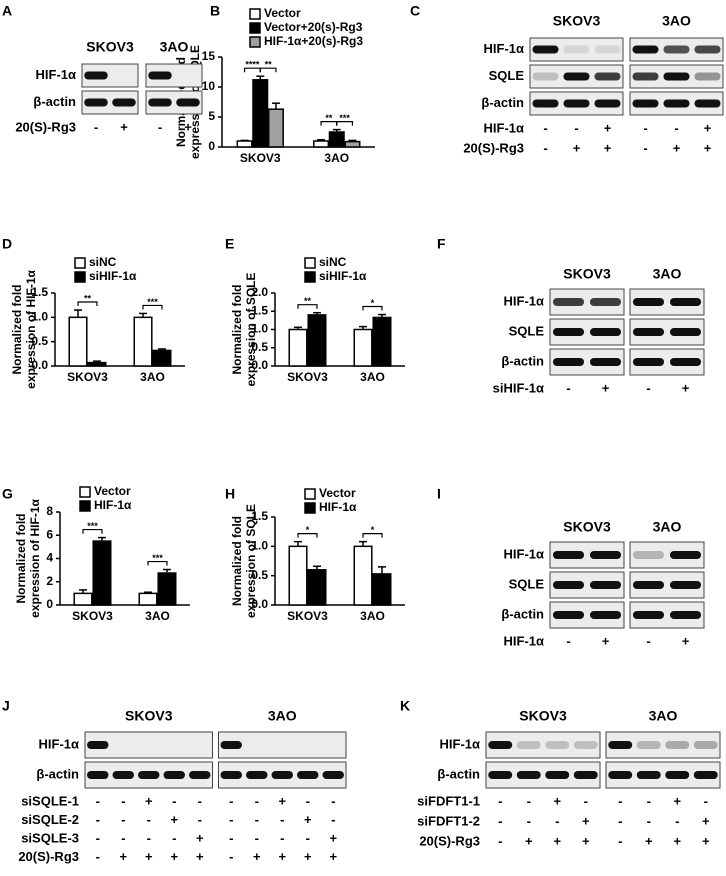  Describe the element at coordinates (343, 276) in the screenshot. I see `legend-label: siHIF-1α` at that location.